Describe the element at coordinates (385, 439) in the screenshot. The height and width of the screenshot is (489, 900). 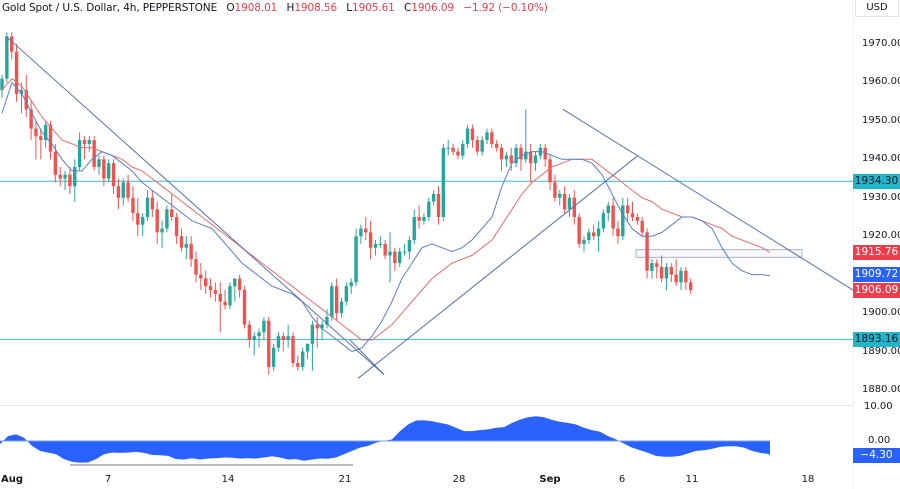
I see `oscillator-area` at that location.